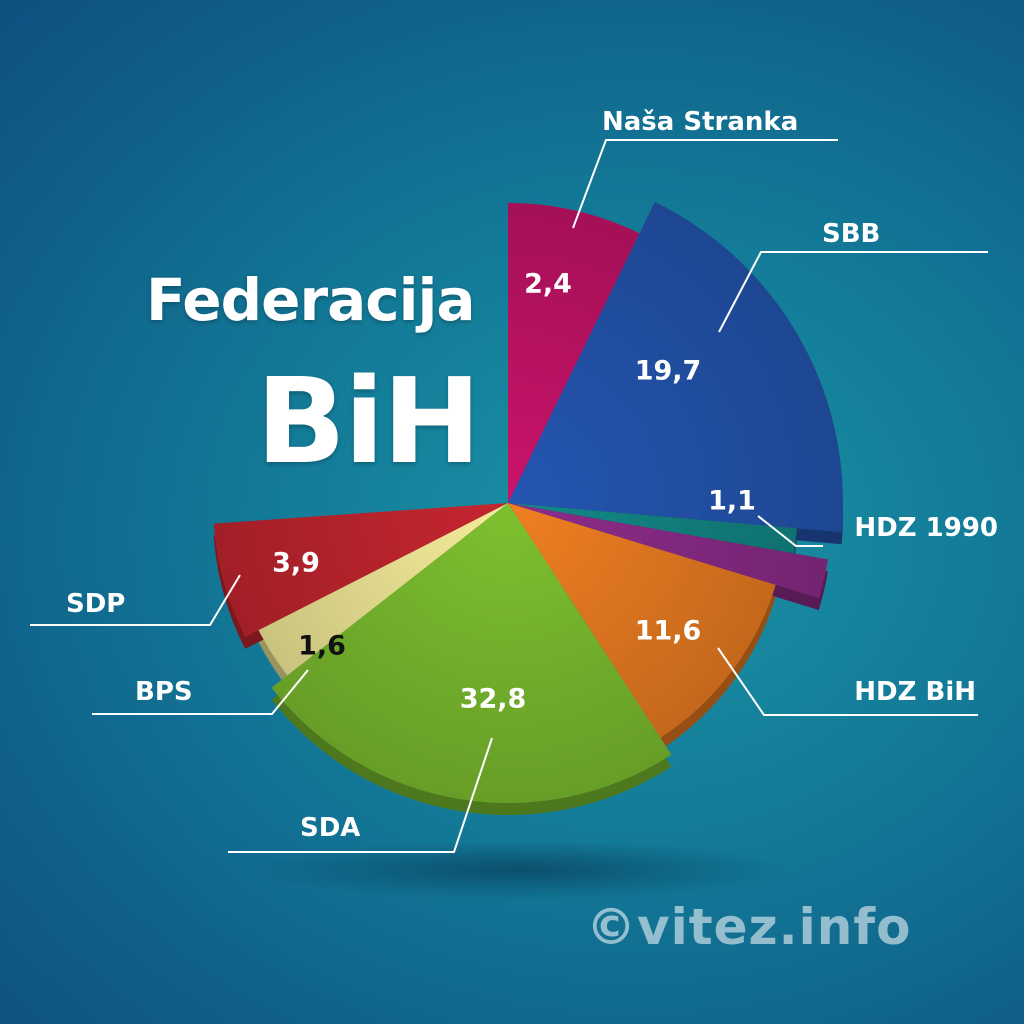 This screenshot has height=1024, width=1024. I want to click on slice-sbb, so click(675, 367).